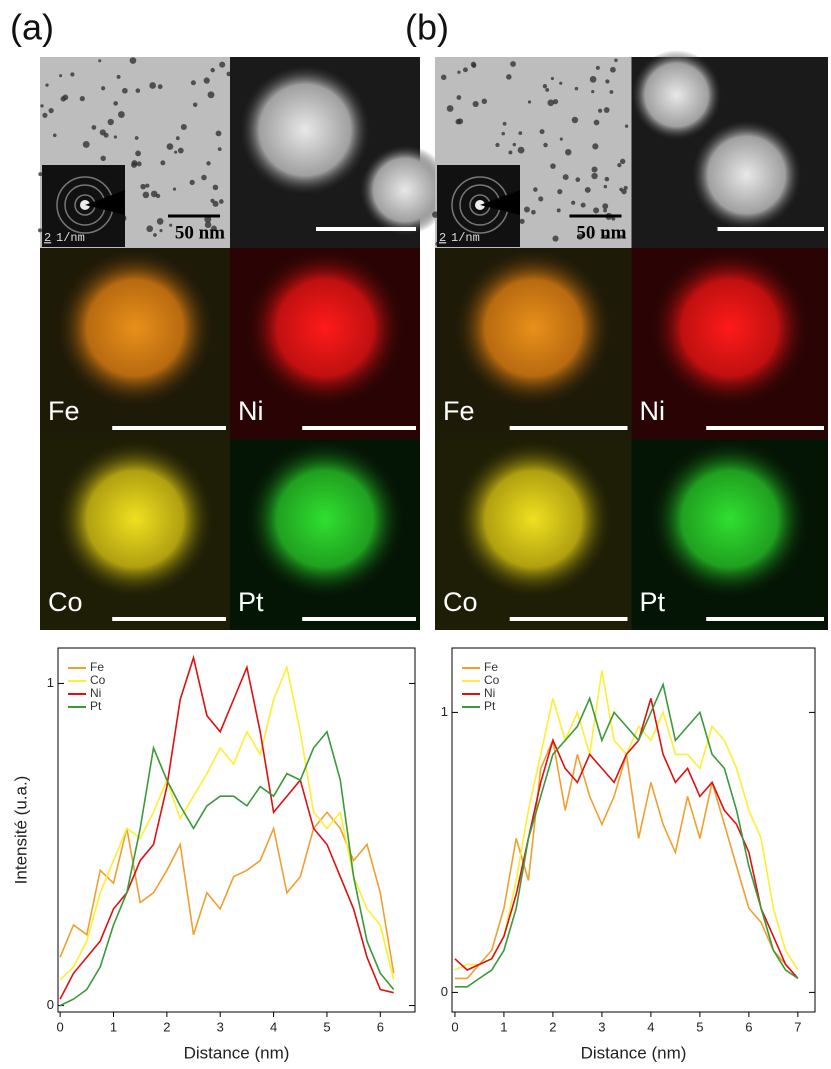  I want to click on panel-label: (b), so click(427, 27).